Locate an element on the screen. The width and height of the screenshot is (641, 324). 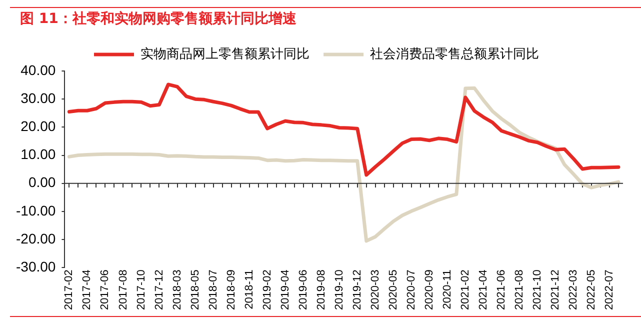
x-tick-label: 2019-04 is located at coordinates (285, 290).